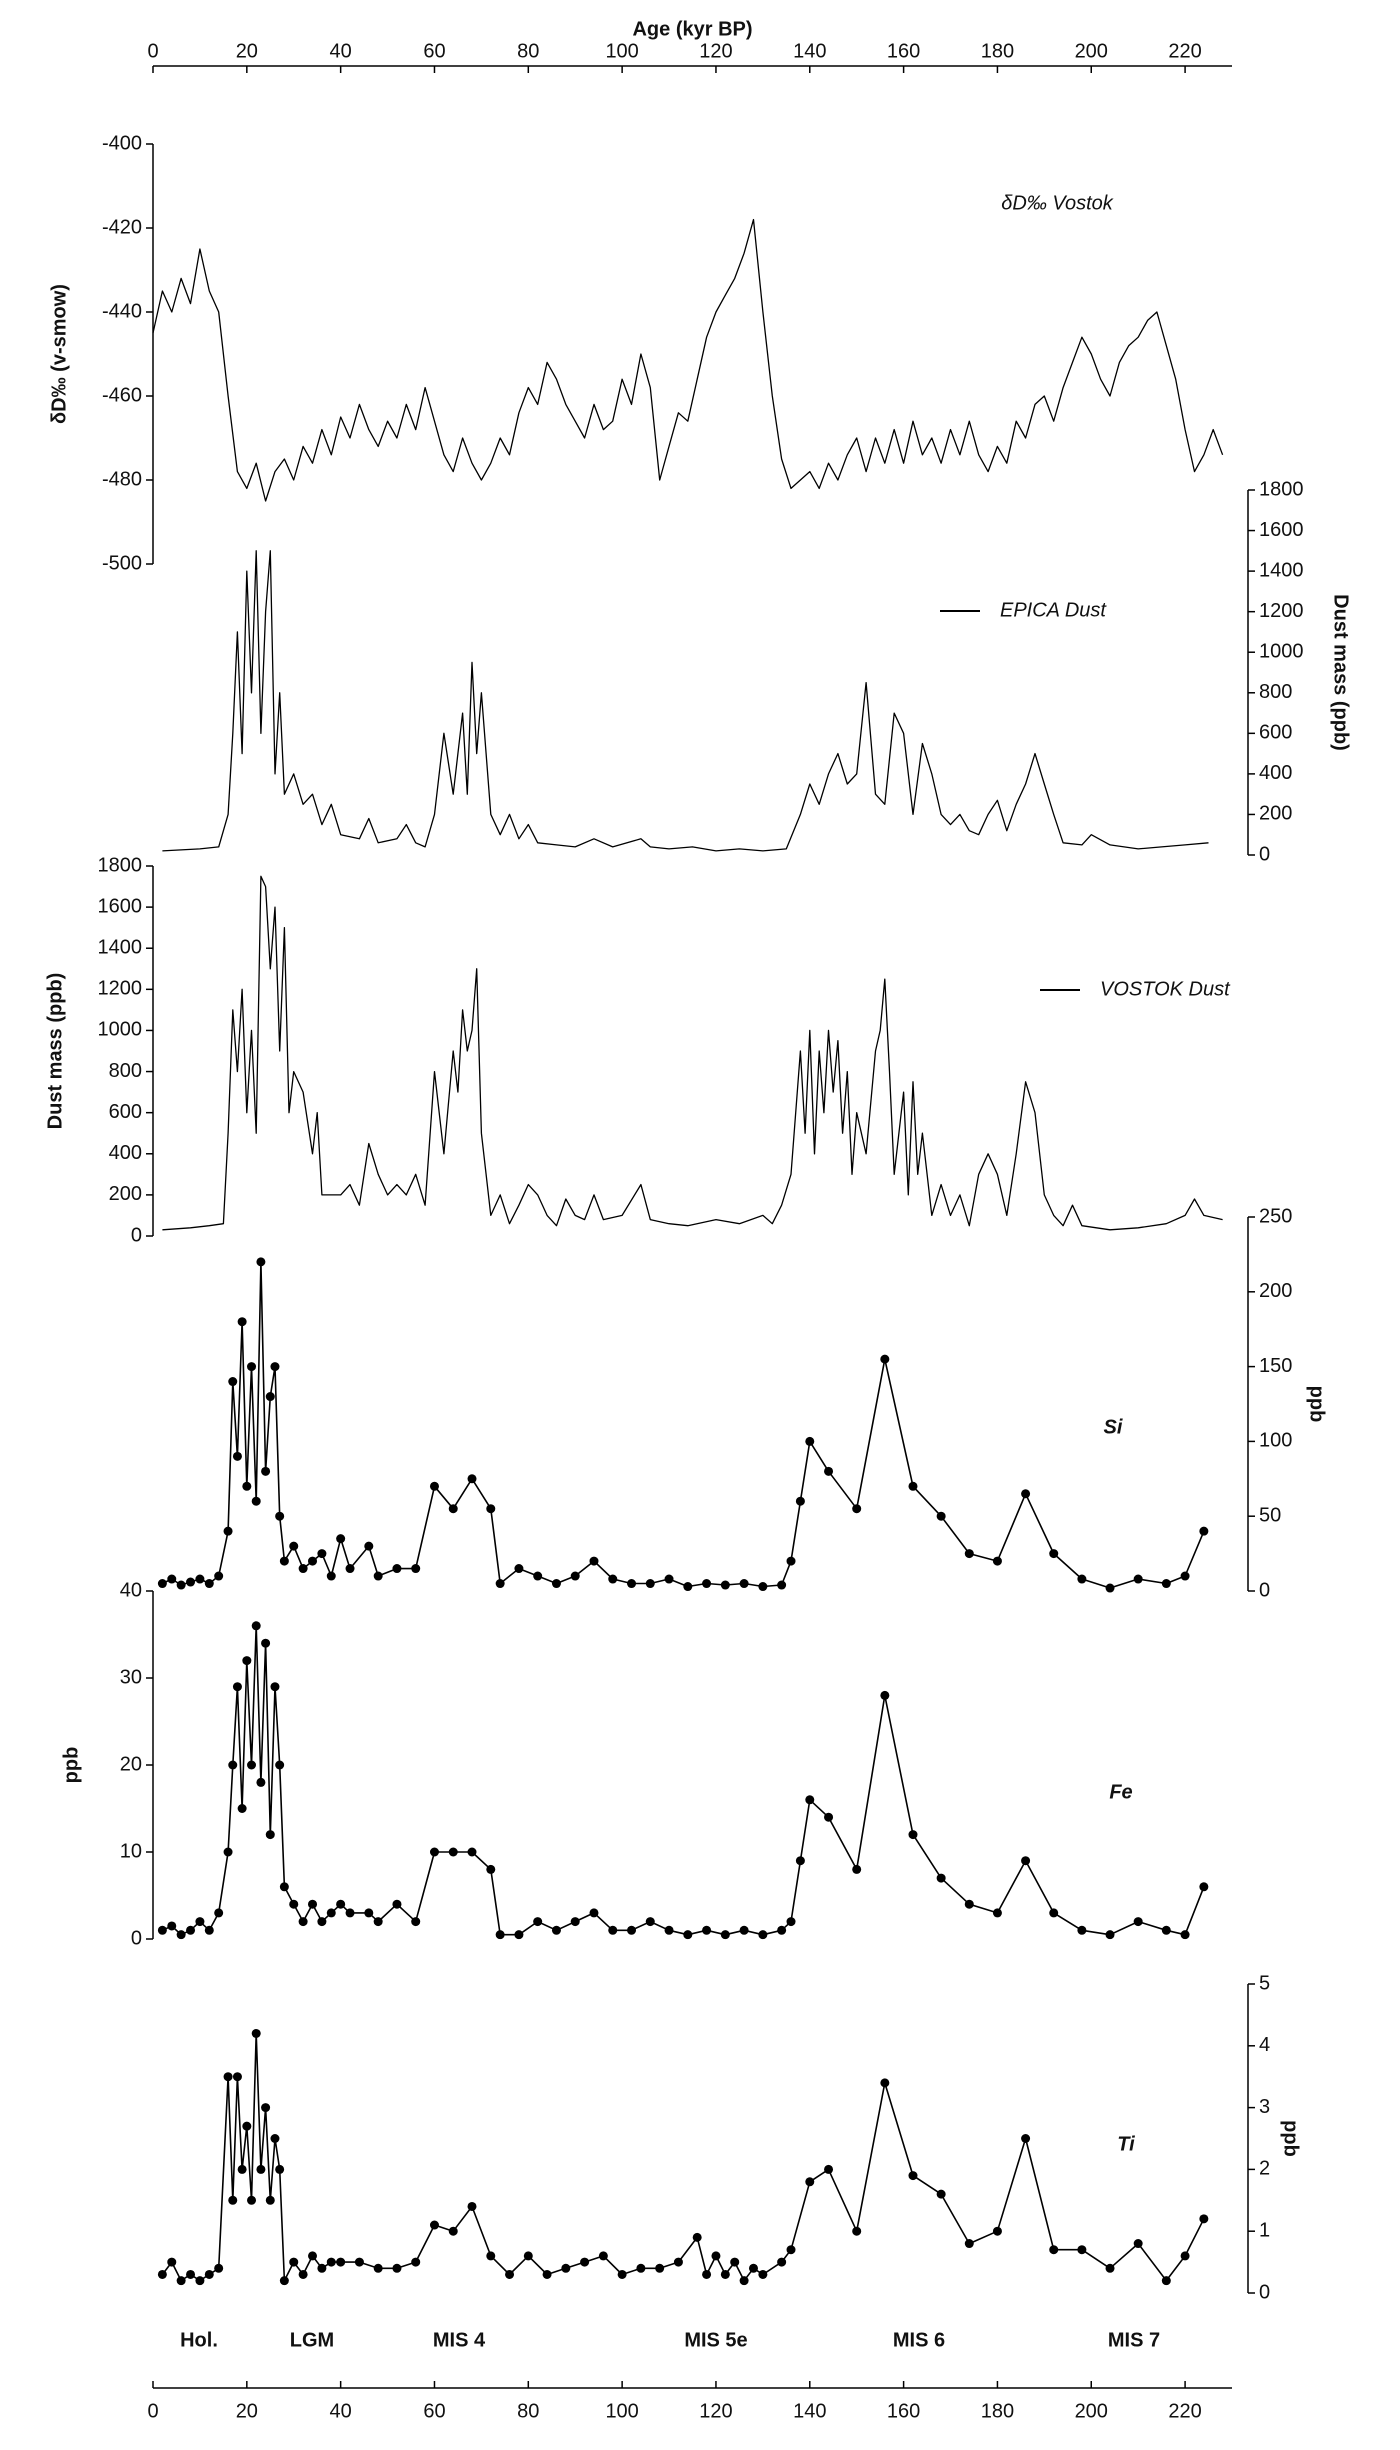 This screenshot has width=1400, height=2450. I want to click on y-tick-label: -440, so click(122, 311).